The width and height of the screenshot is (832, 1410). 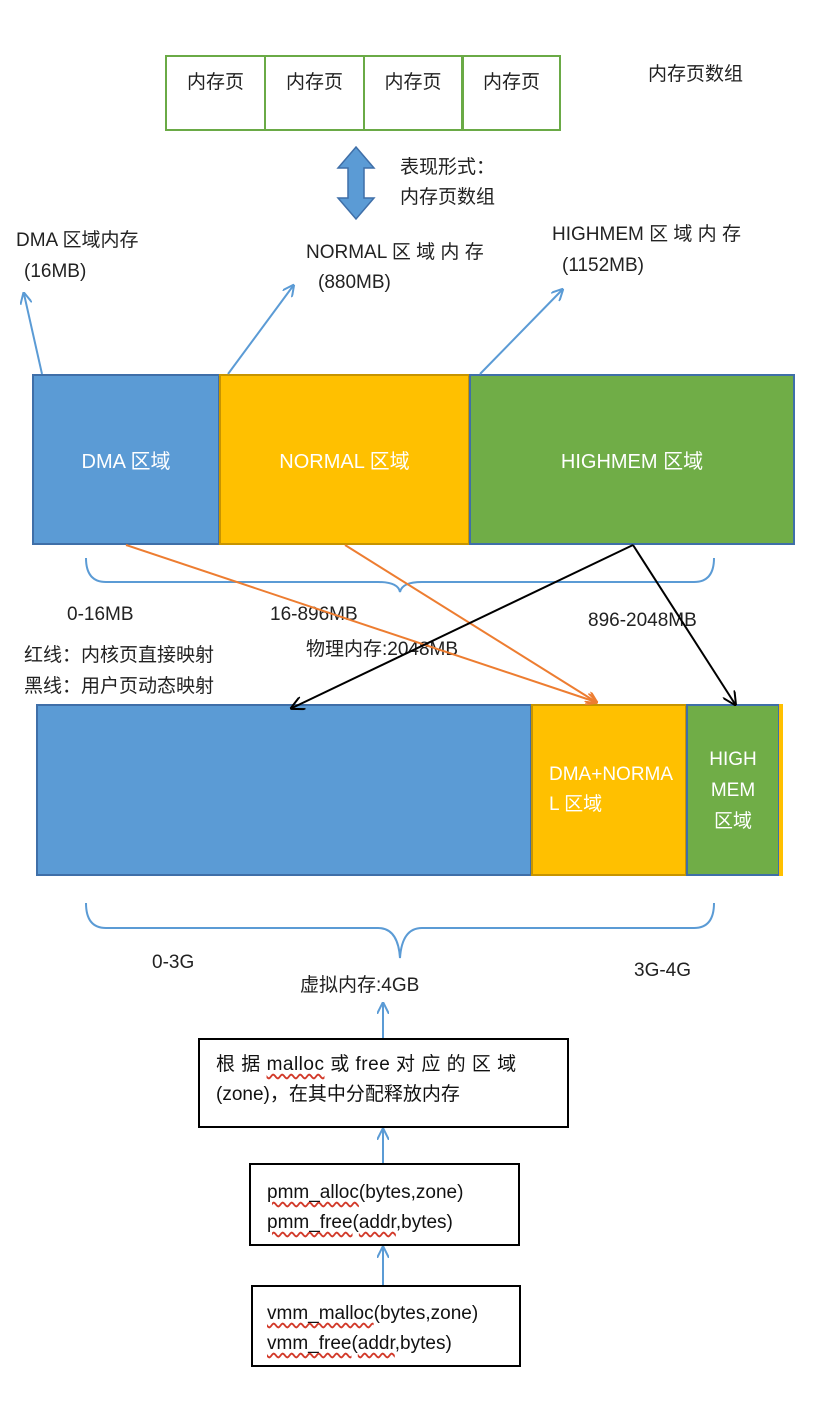 I want to click on normal-direct-map-arrow, so click(x=470, y=623).